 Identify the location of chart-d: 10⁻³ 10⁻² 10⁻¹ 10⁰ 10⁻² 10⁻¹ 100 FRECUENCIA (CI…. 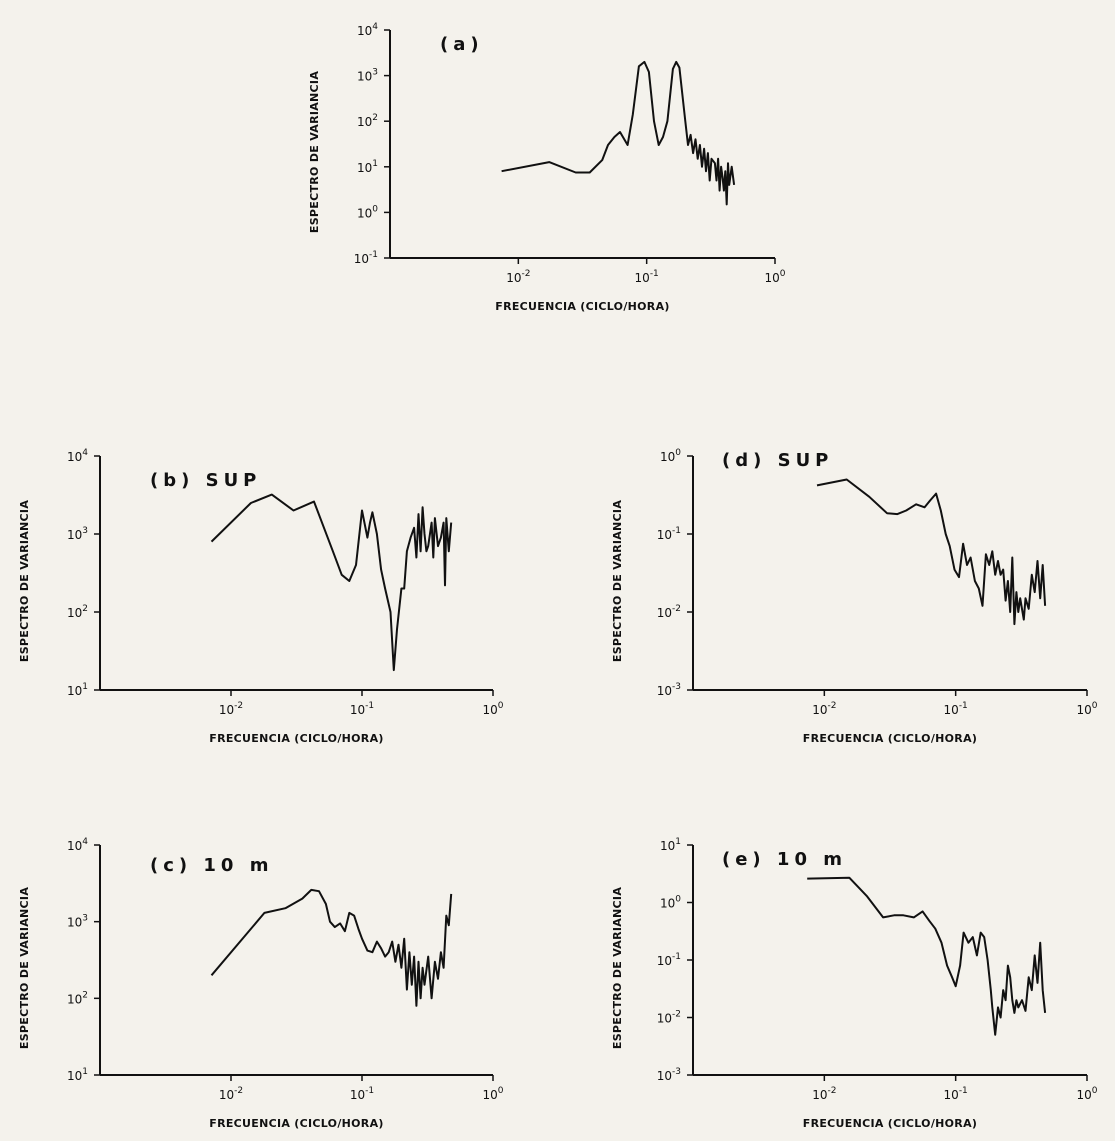
(857, 605).